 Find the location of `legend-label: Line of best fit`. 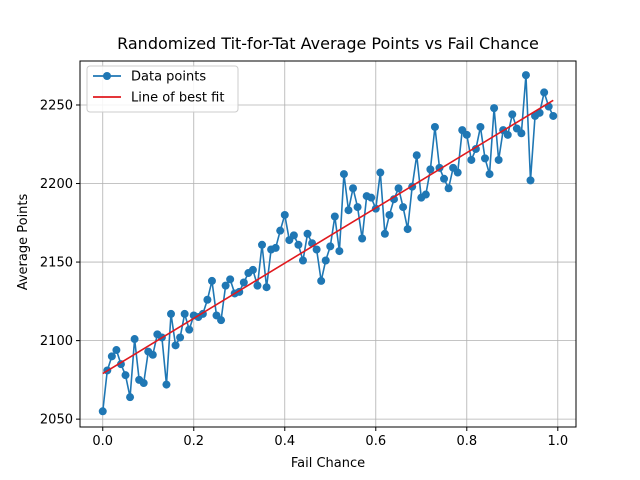

legend-label: Line of best fit is located at coordinates (177, 98).